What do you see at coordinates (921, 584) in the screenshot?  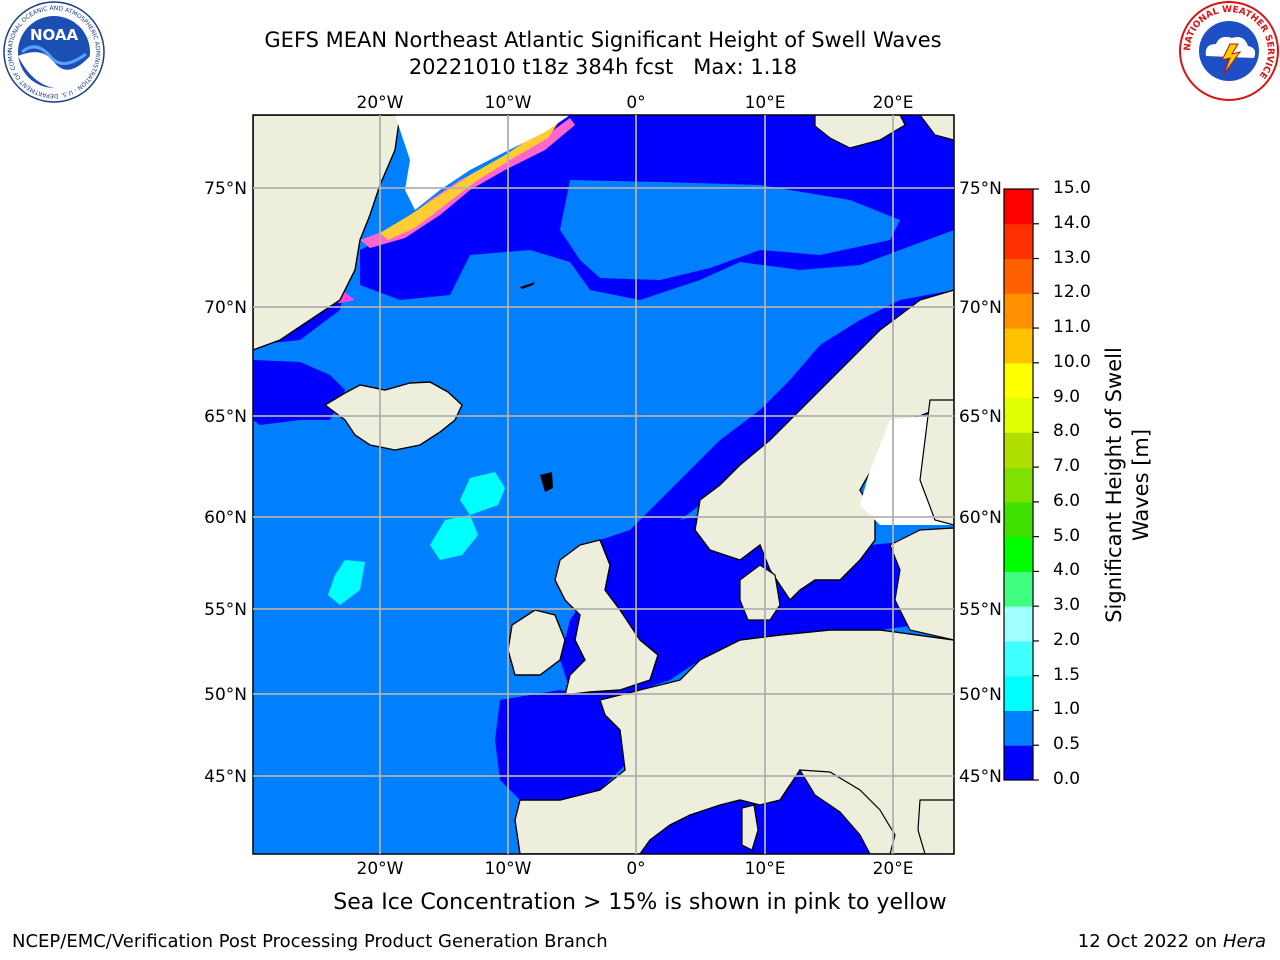 I see `land-baltics` at bounding box center [921, 584].